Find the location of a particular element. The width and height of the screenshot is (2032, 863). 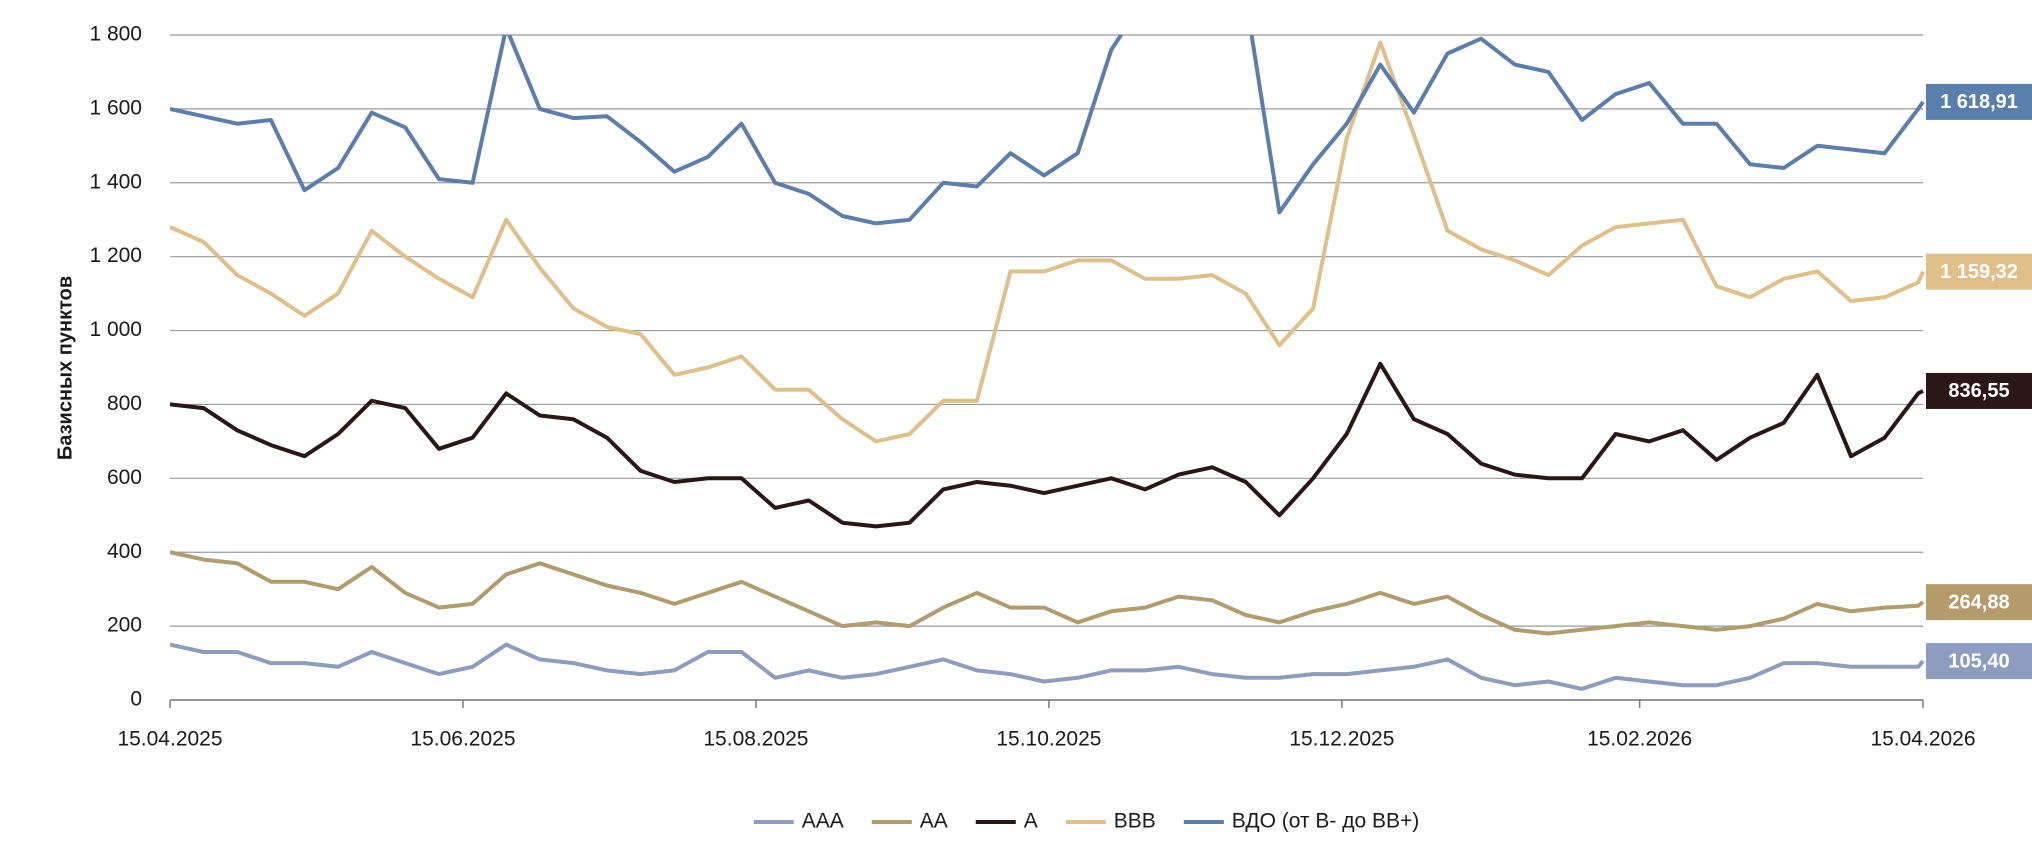

legend-label: AA is located at coordinates (934, 821).